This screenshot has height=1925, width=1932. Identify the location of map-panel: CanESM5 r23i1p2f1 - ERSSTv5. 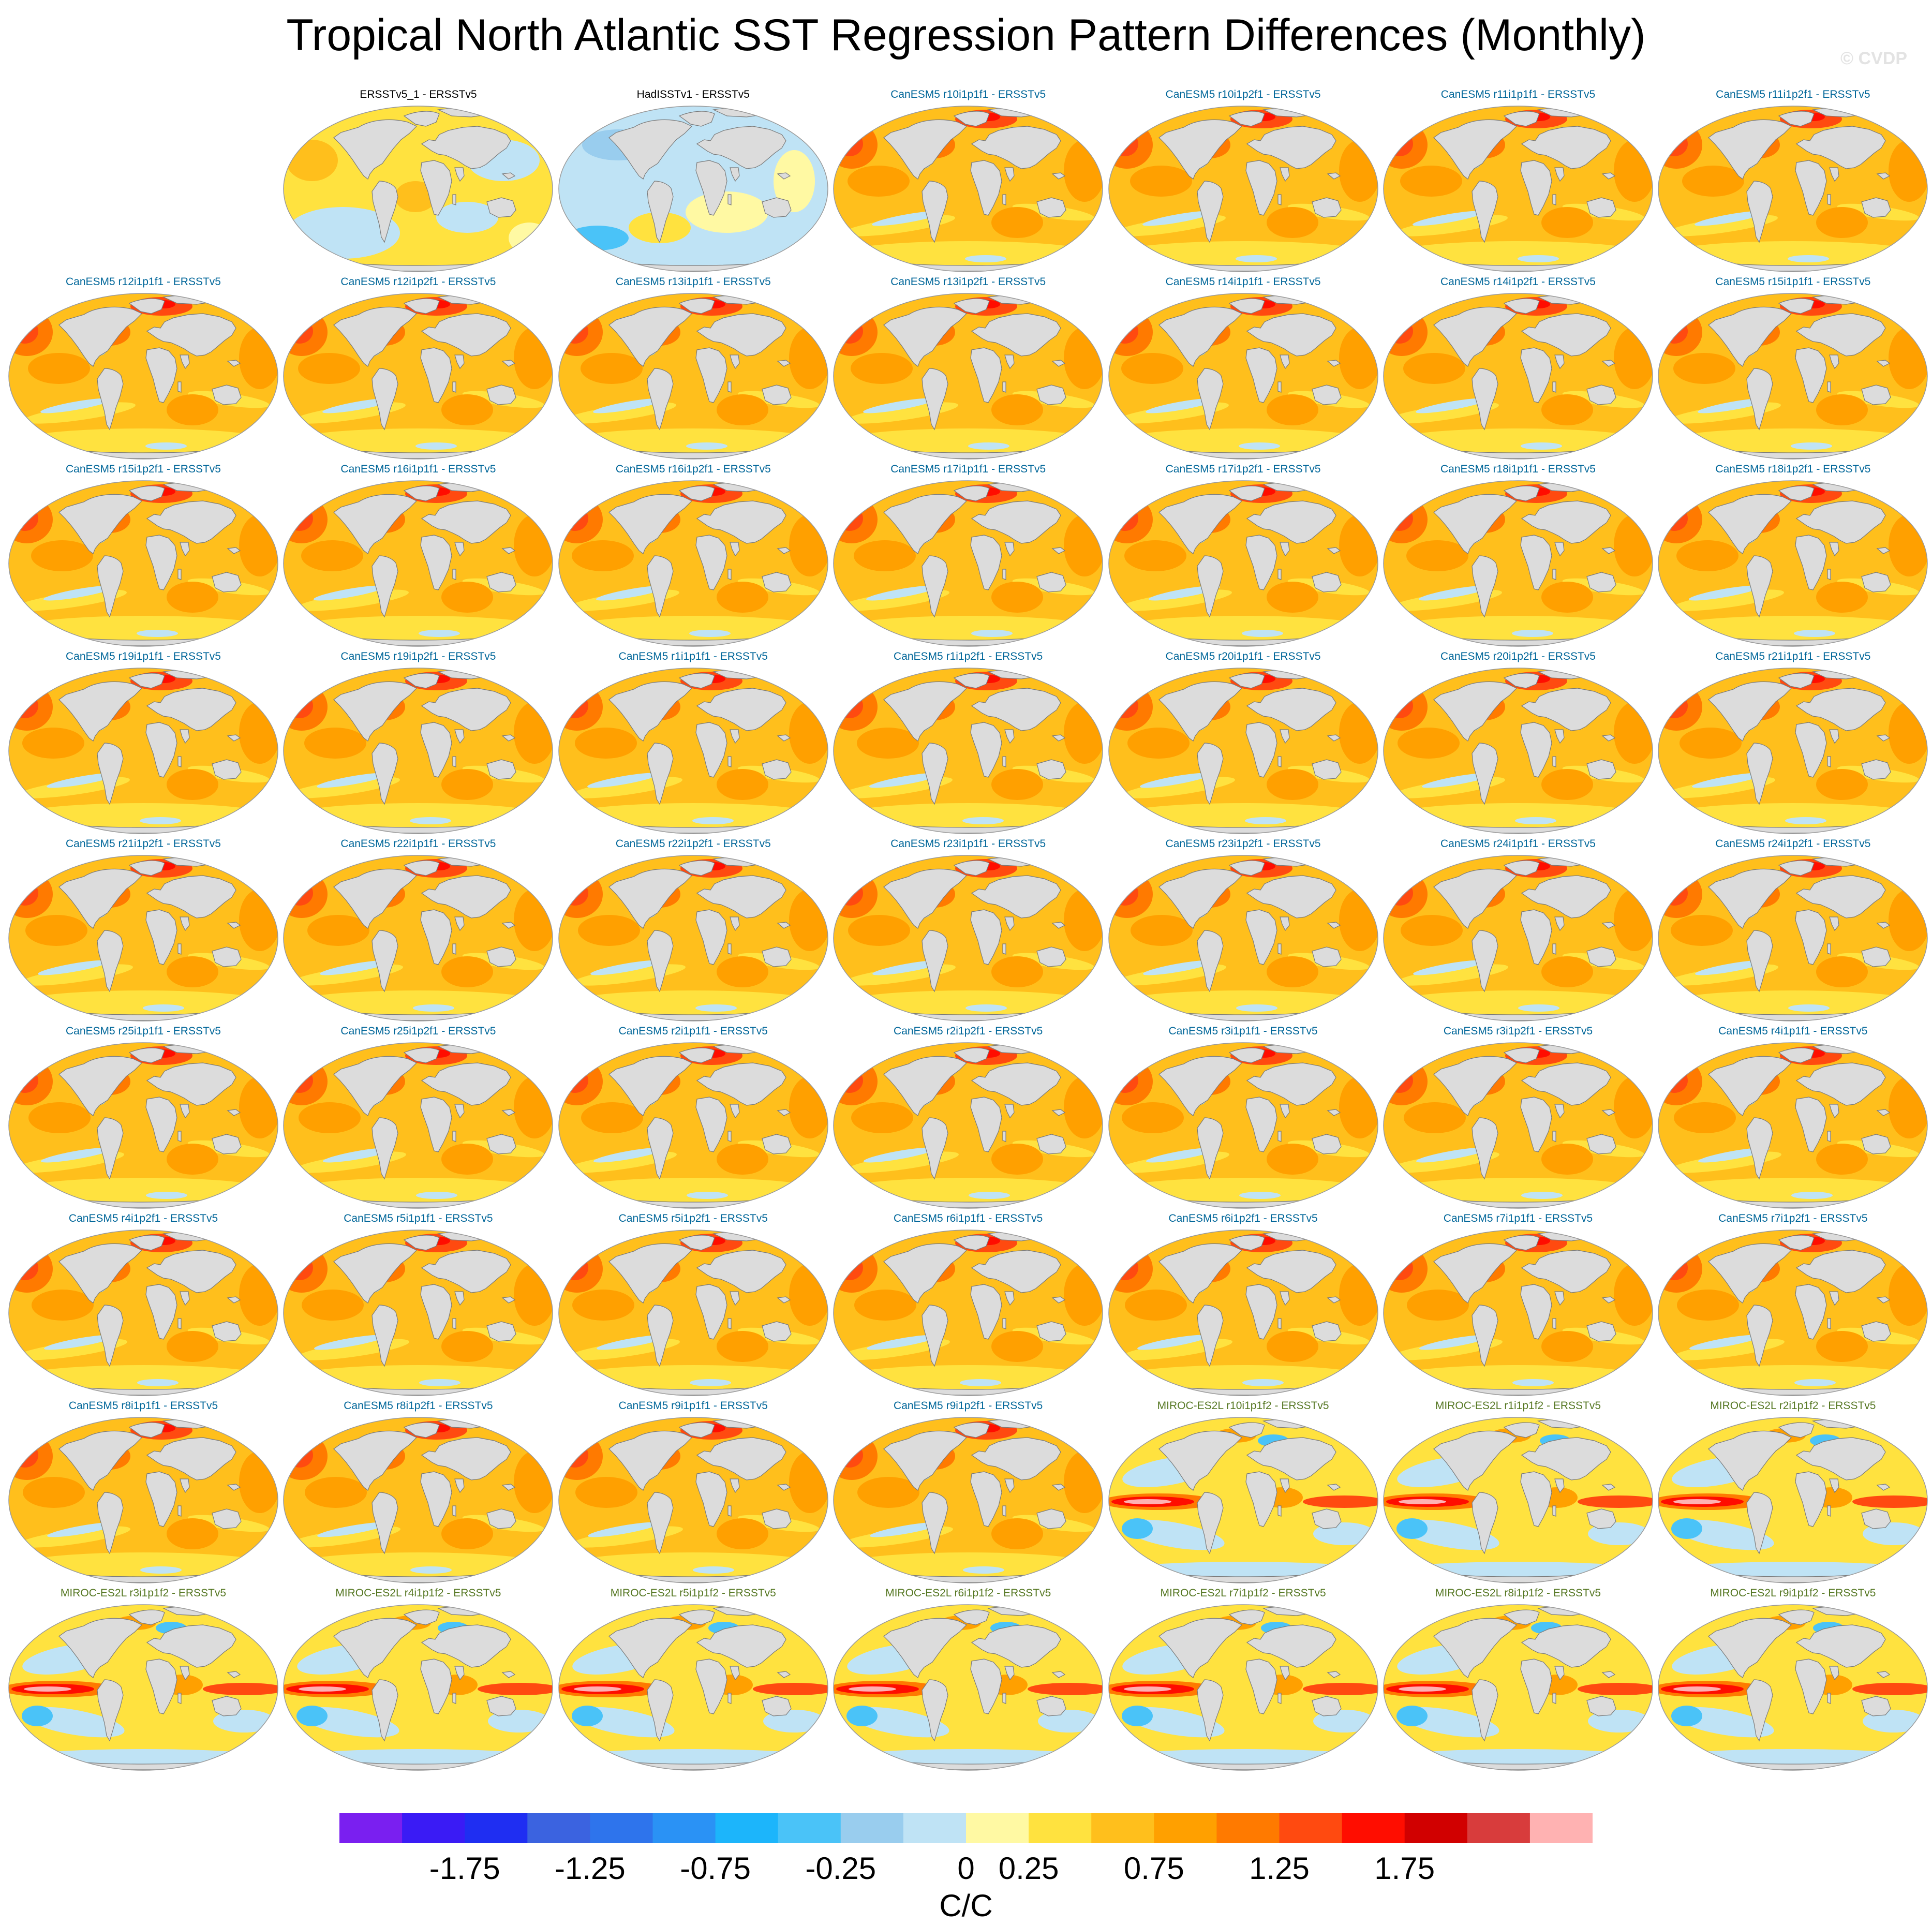
(1243, 930).